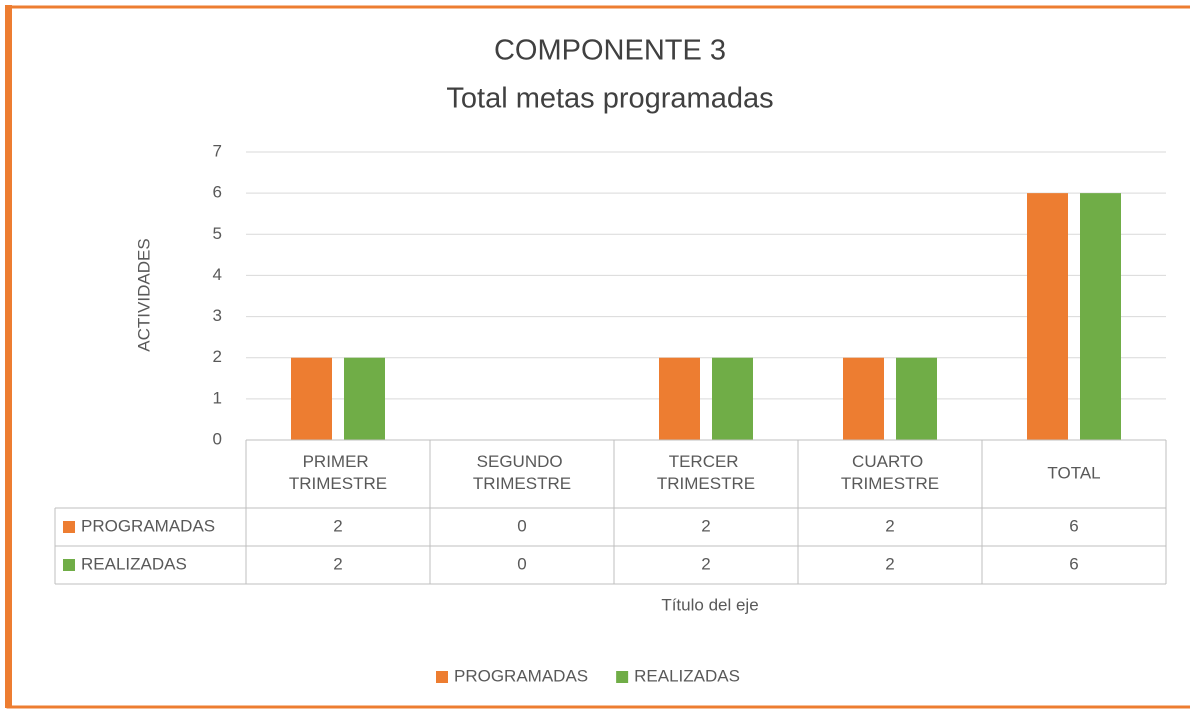 This screenshot has height=713, width=1190. I want to click on y-tick-label: 0, so click(217, 438).